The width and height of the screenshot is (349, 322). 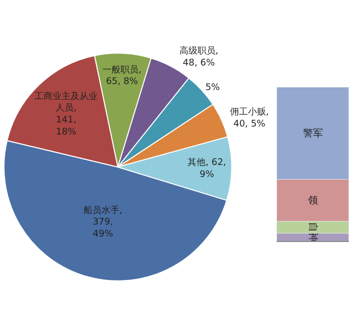 What do you see at coordinates (312, 133) in the screenshot?
I see `series-label: 警军` at bounding box center [312, 133].